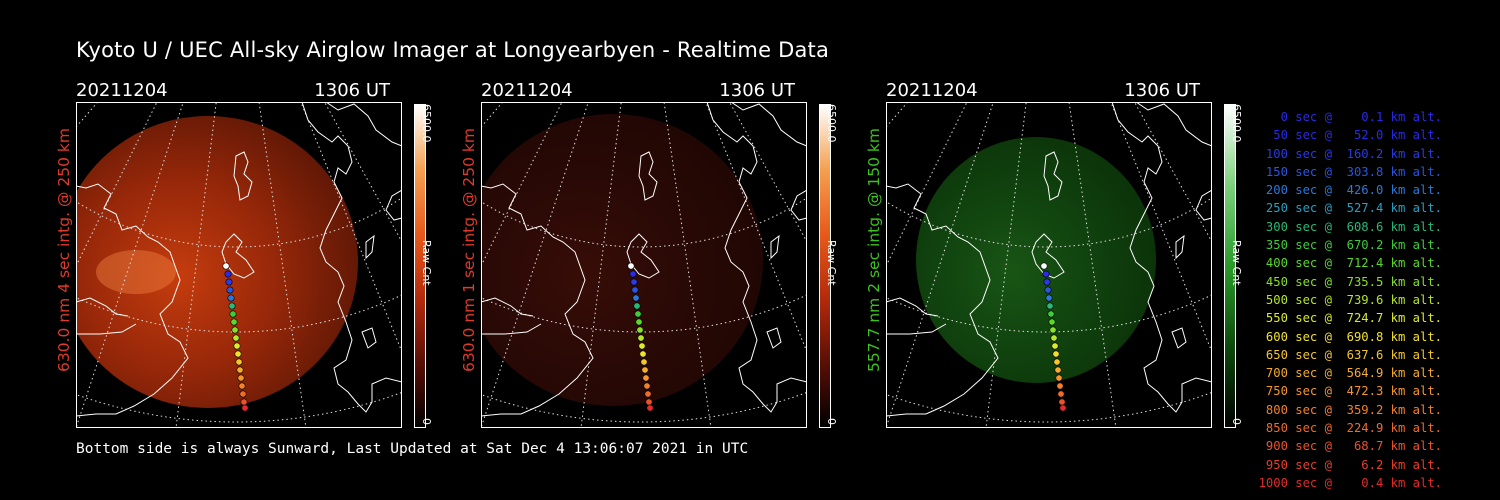 Image resolution: width=1500 pixels, height=500 pixels. Describe the element at coordinates (1236, 123) in the screenshot. I see `colorbar-3-max: 6500.0` at that location.